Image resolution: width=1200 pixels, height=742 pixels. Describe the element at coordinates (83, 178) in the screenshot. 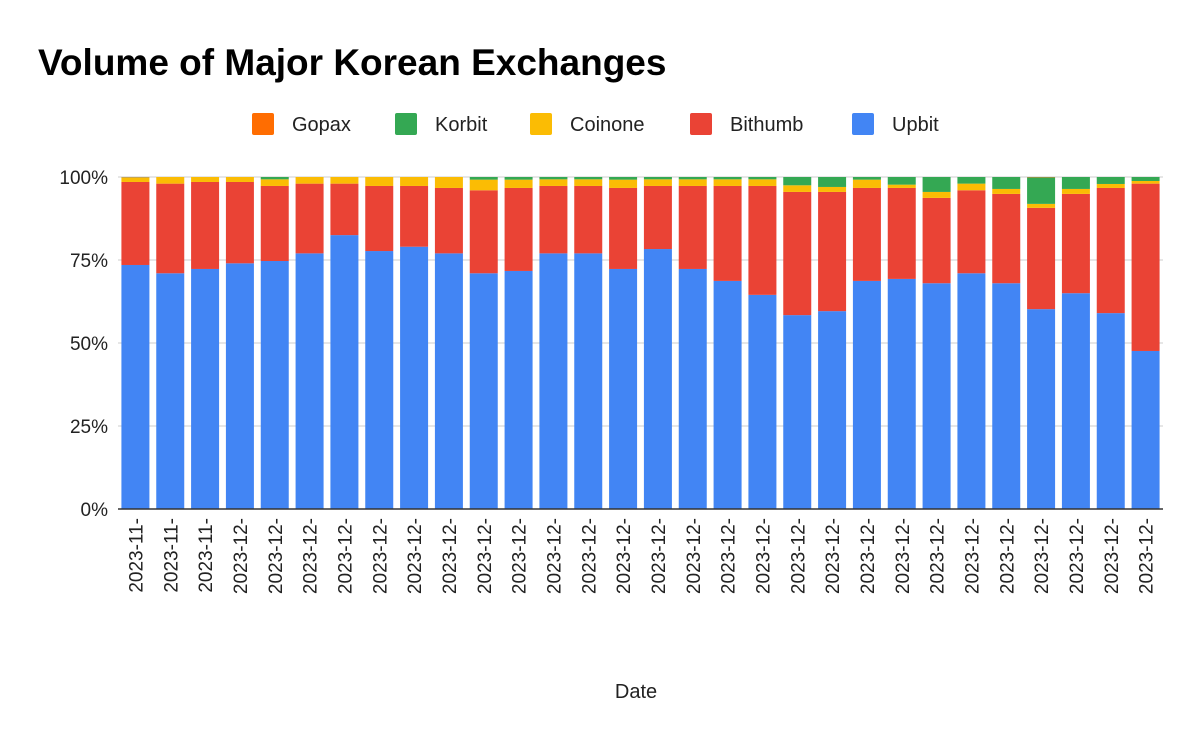

I see `y-tick-label: 100%` at that location.